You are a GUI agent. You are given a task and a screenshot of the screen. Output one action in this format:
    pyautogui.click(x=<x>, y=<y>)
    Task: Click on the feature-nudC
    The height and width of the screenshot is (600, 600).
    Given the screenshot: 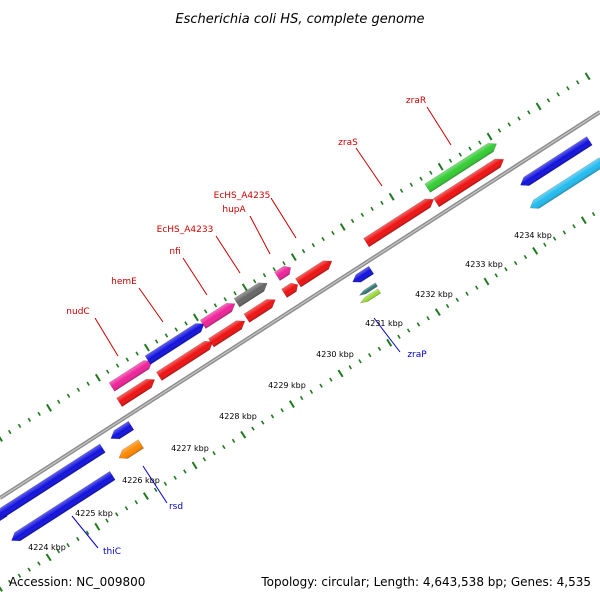 What is the action you would take?
    pyautogui.click(x=130, y=376)
    